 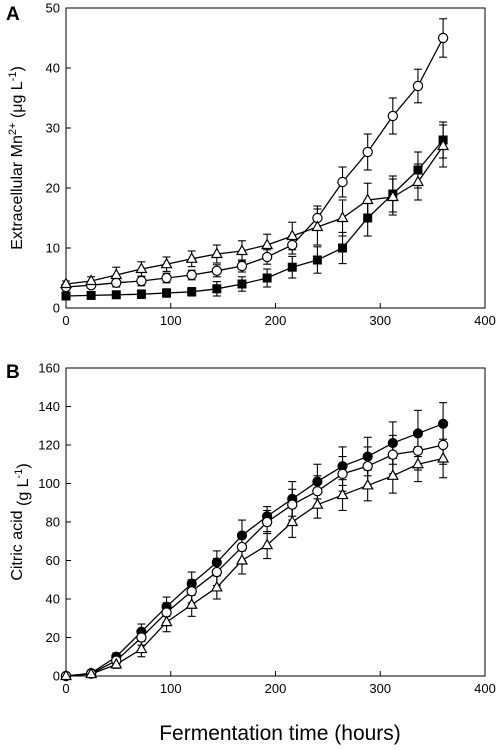 I want to click on panel-b-ylabel-close: ), so click(x=23, y=465).